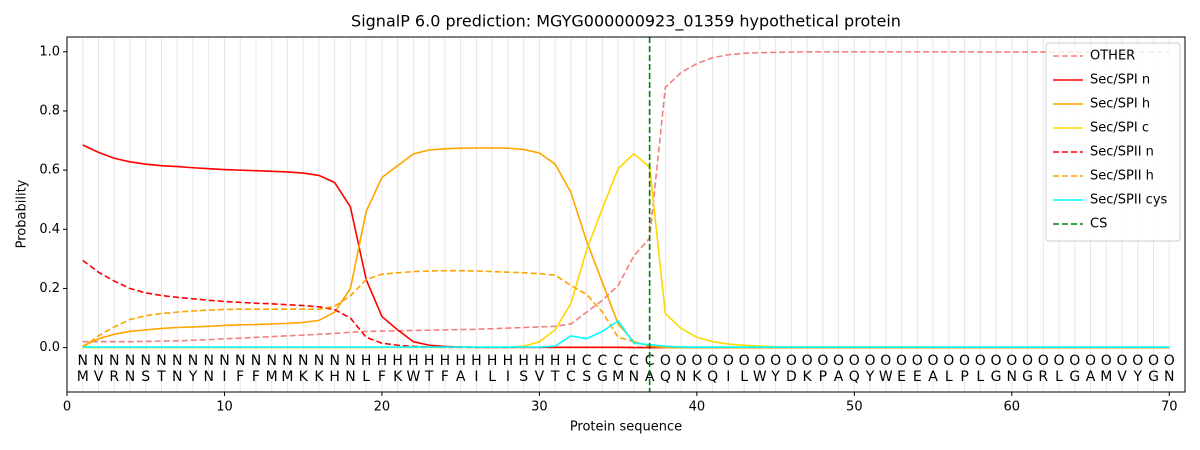 The width and height of the screenshot is (1200, 450). Describe the element at coordinates (49, 51) in the screenshot. I see `y-tick-label: 1.0` at that location.